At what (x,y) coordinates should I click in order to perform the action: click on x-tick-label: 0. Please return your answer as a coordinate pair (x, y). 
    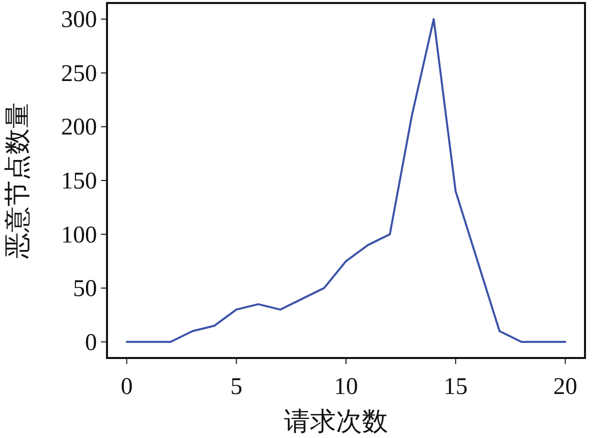
    Looking at the image, I should click on (126, 387).